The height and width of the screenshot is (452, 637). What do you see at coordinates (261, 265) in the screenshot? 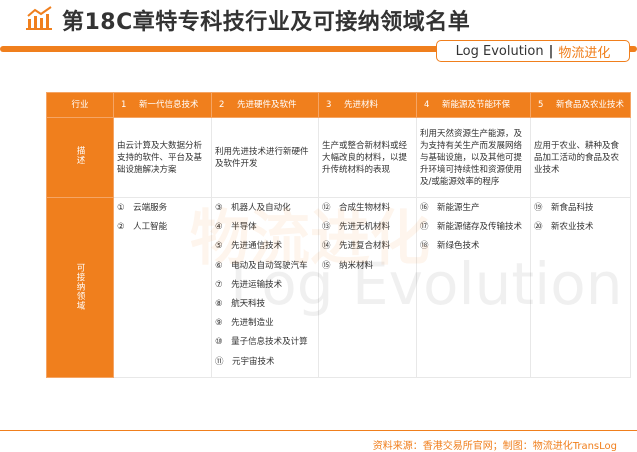
I see `domain-item: ⑥ 电动及自动驾驶汽车` at bounding box center [261, 265].